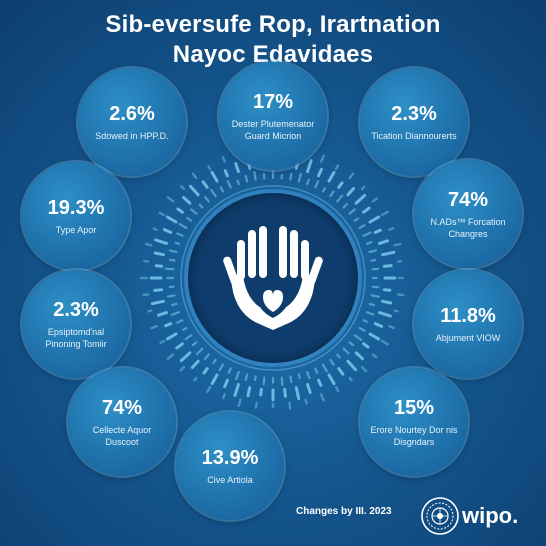  Describe the element at coordinates (440, 516) in the screenshot. I see `wipo-emblem-icon` at that location.